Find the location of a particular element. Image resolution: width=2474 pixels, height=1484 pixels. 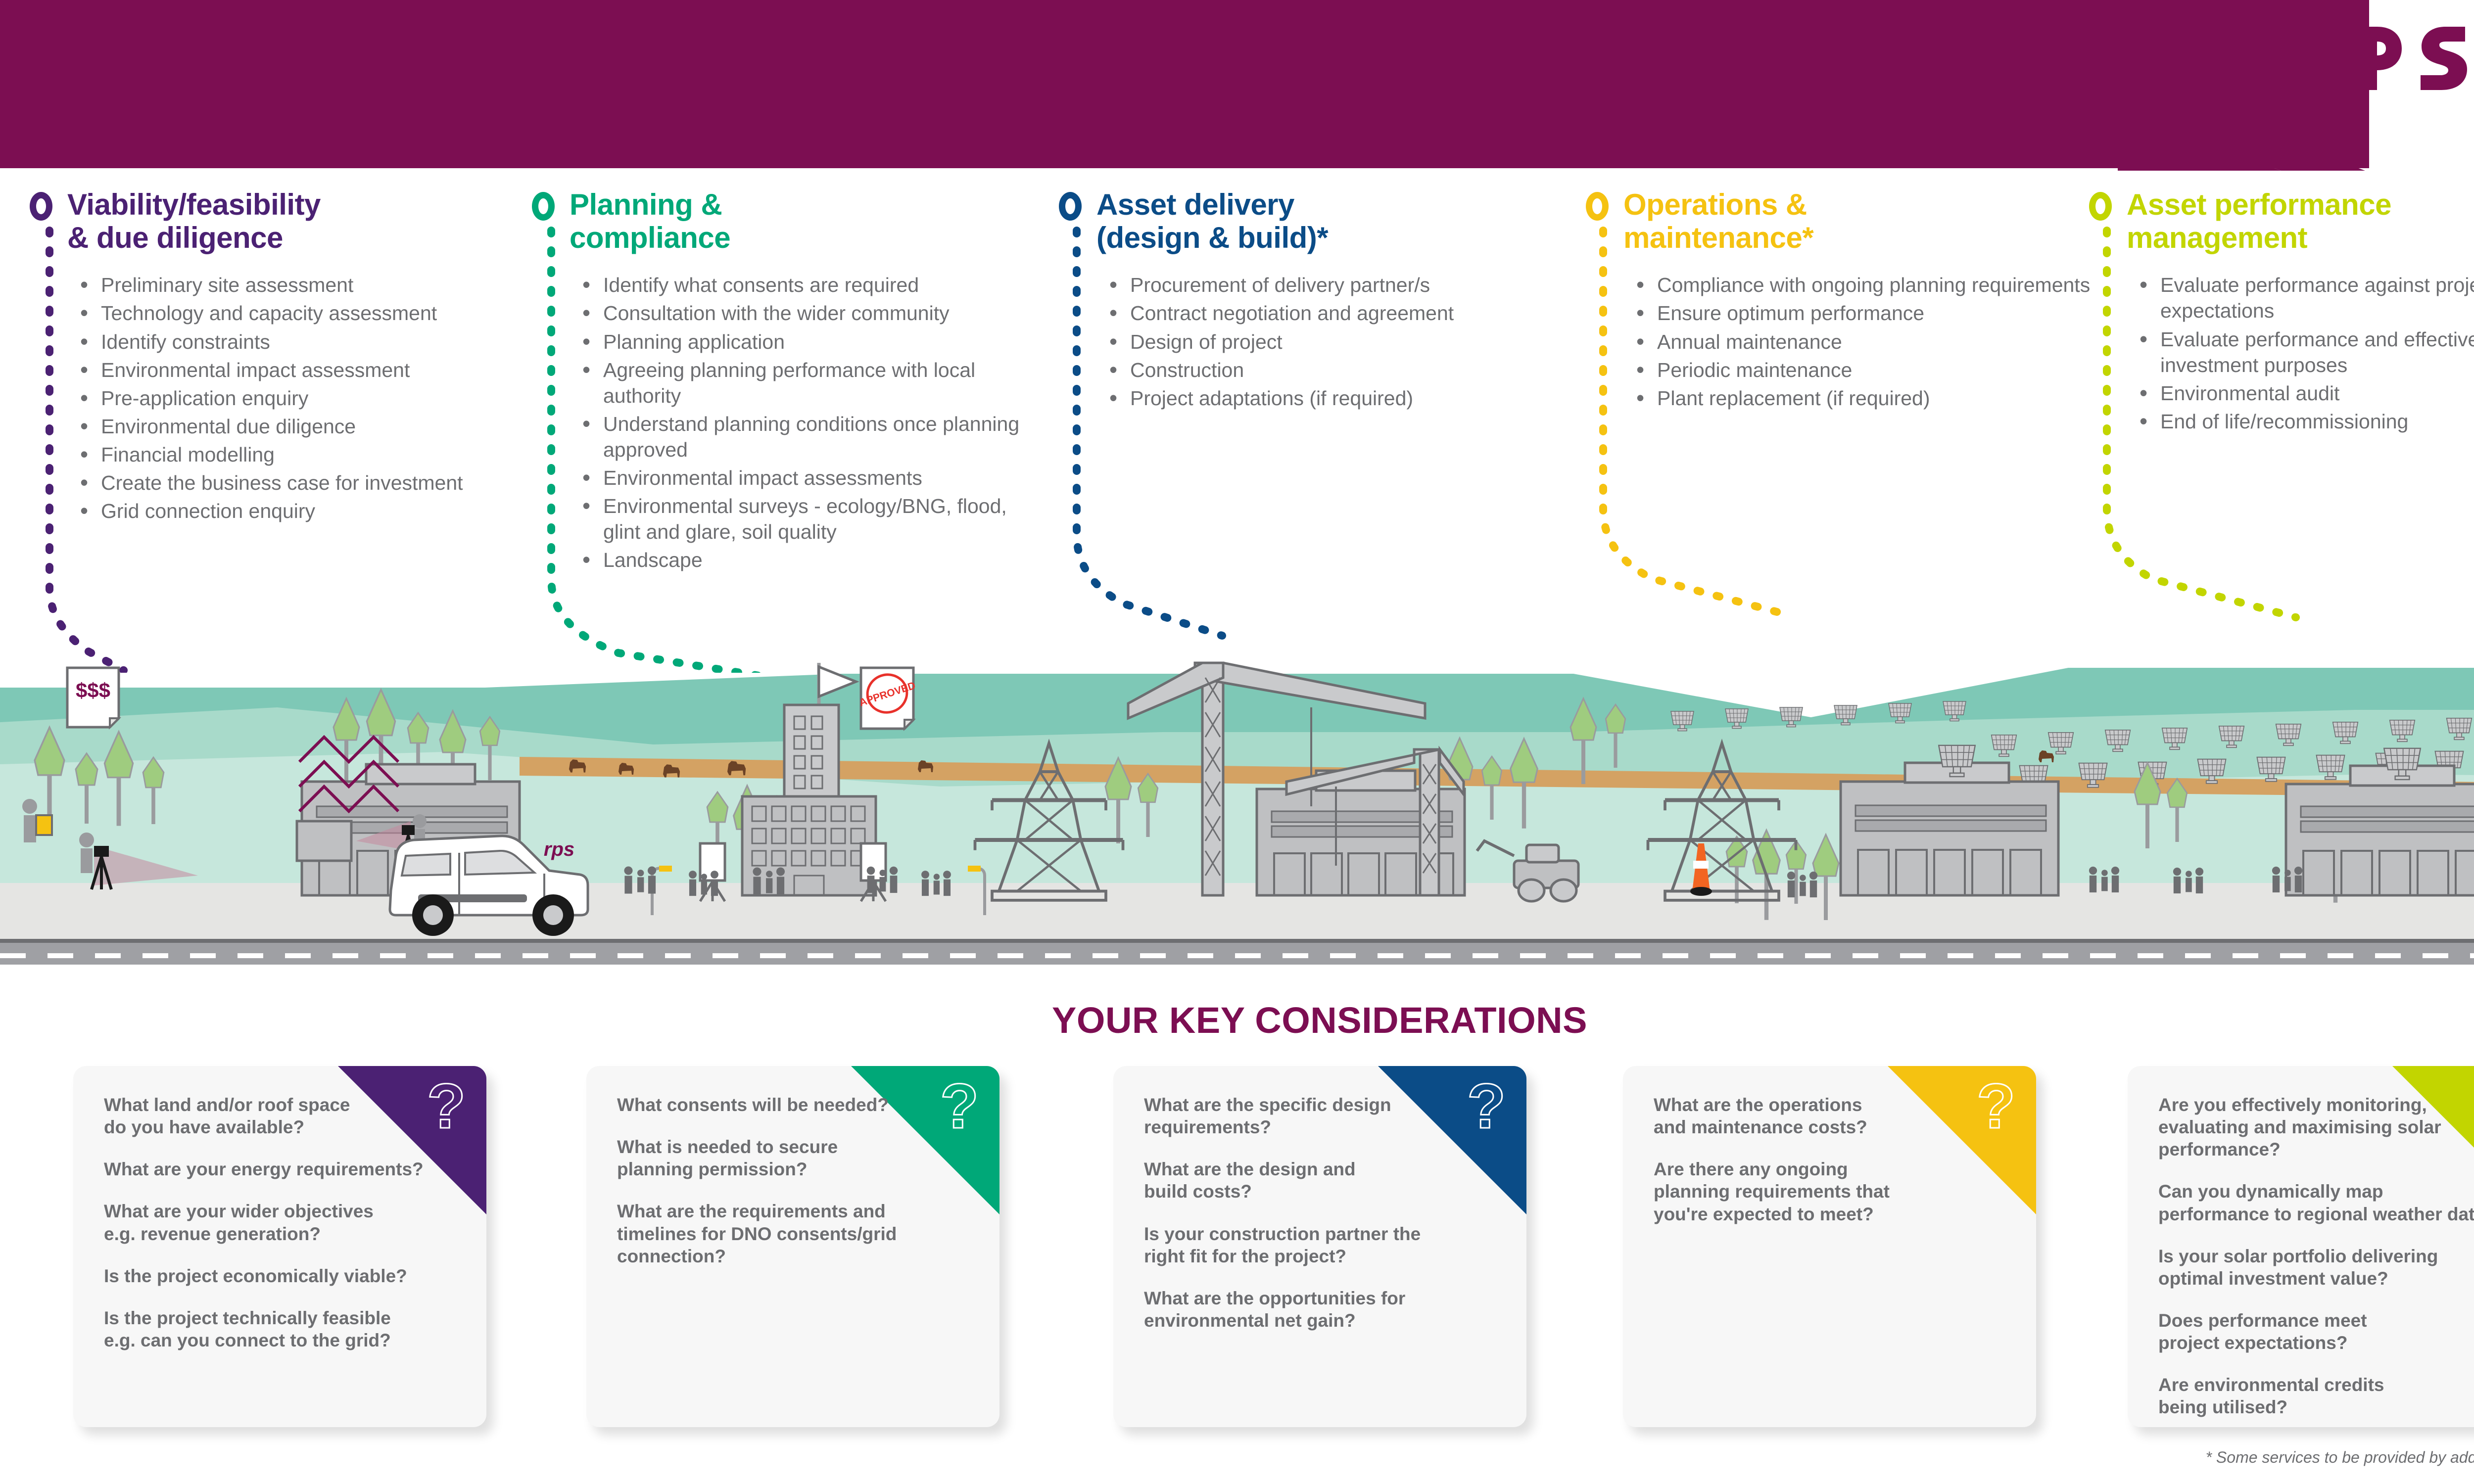

phase-1-title-line1: Viability/feasibility is located at coordinates (194, 204).